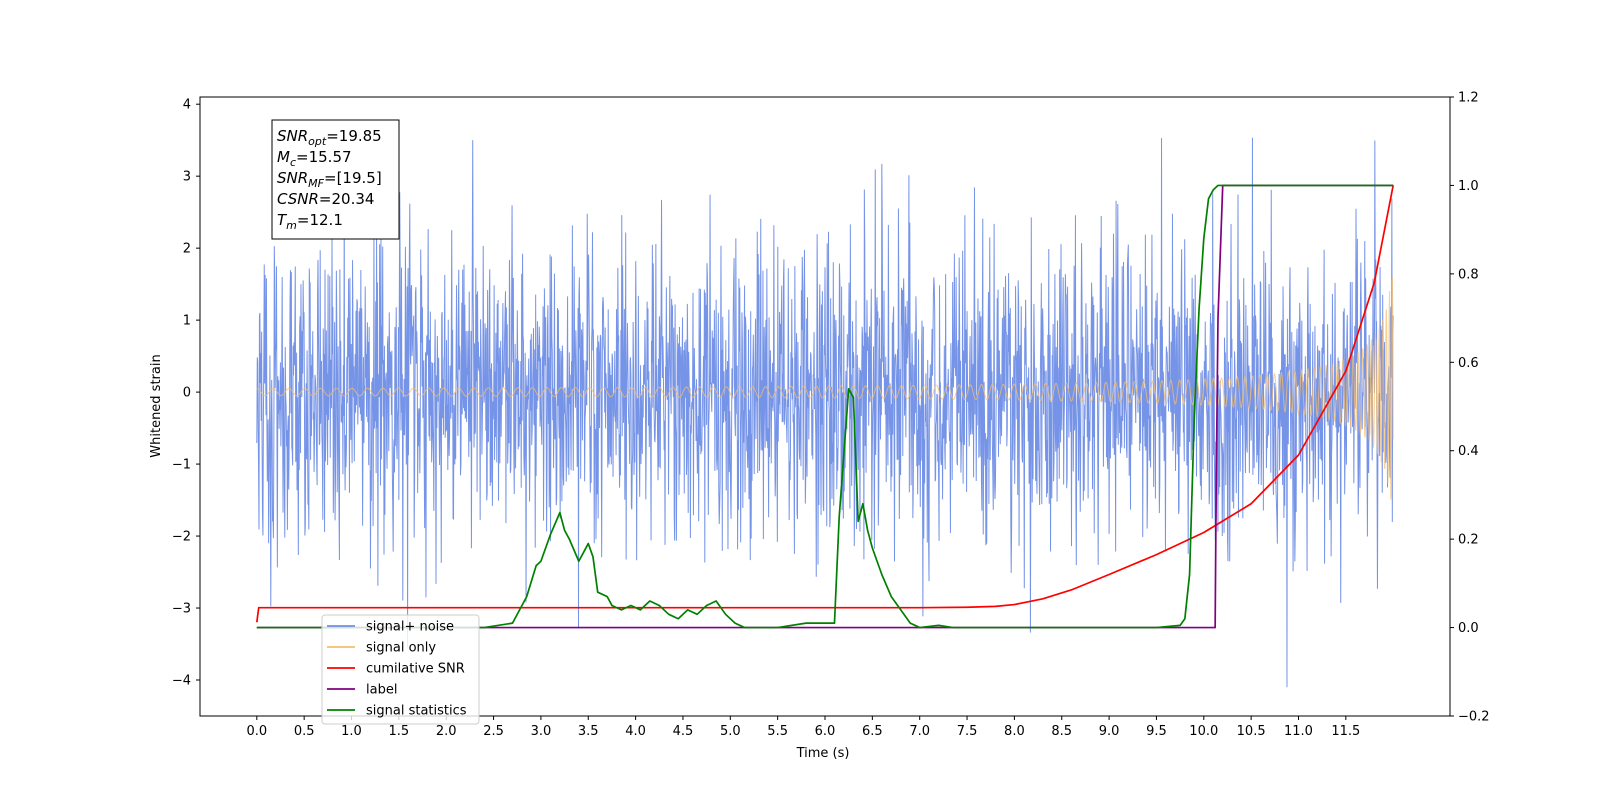  I want to click on x-tick-label: 1.5, so click(399, 731).